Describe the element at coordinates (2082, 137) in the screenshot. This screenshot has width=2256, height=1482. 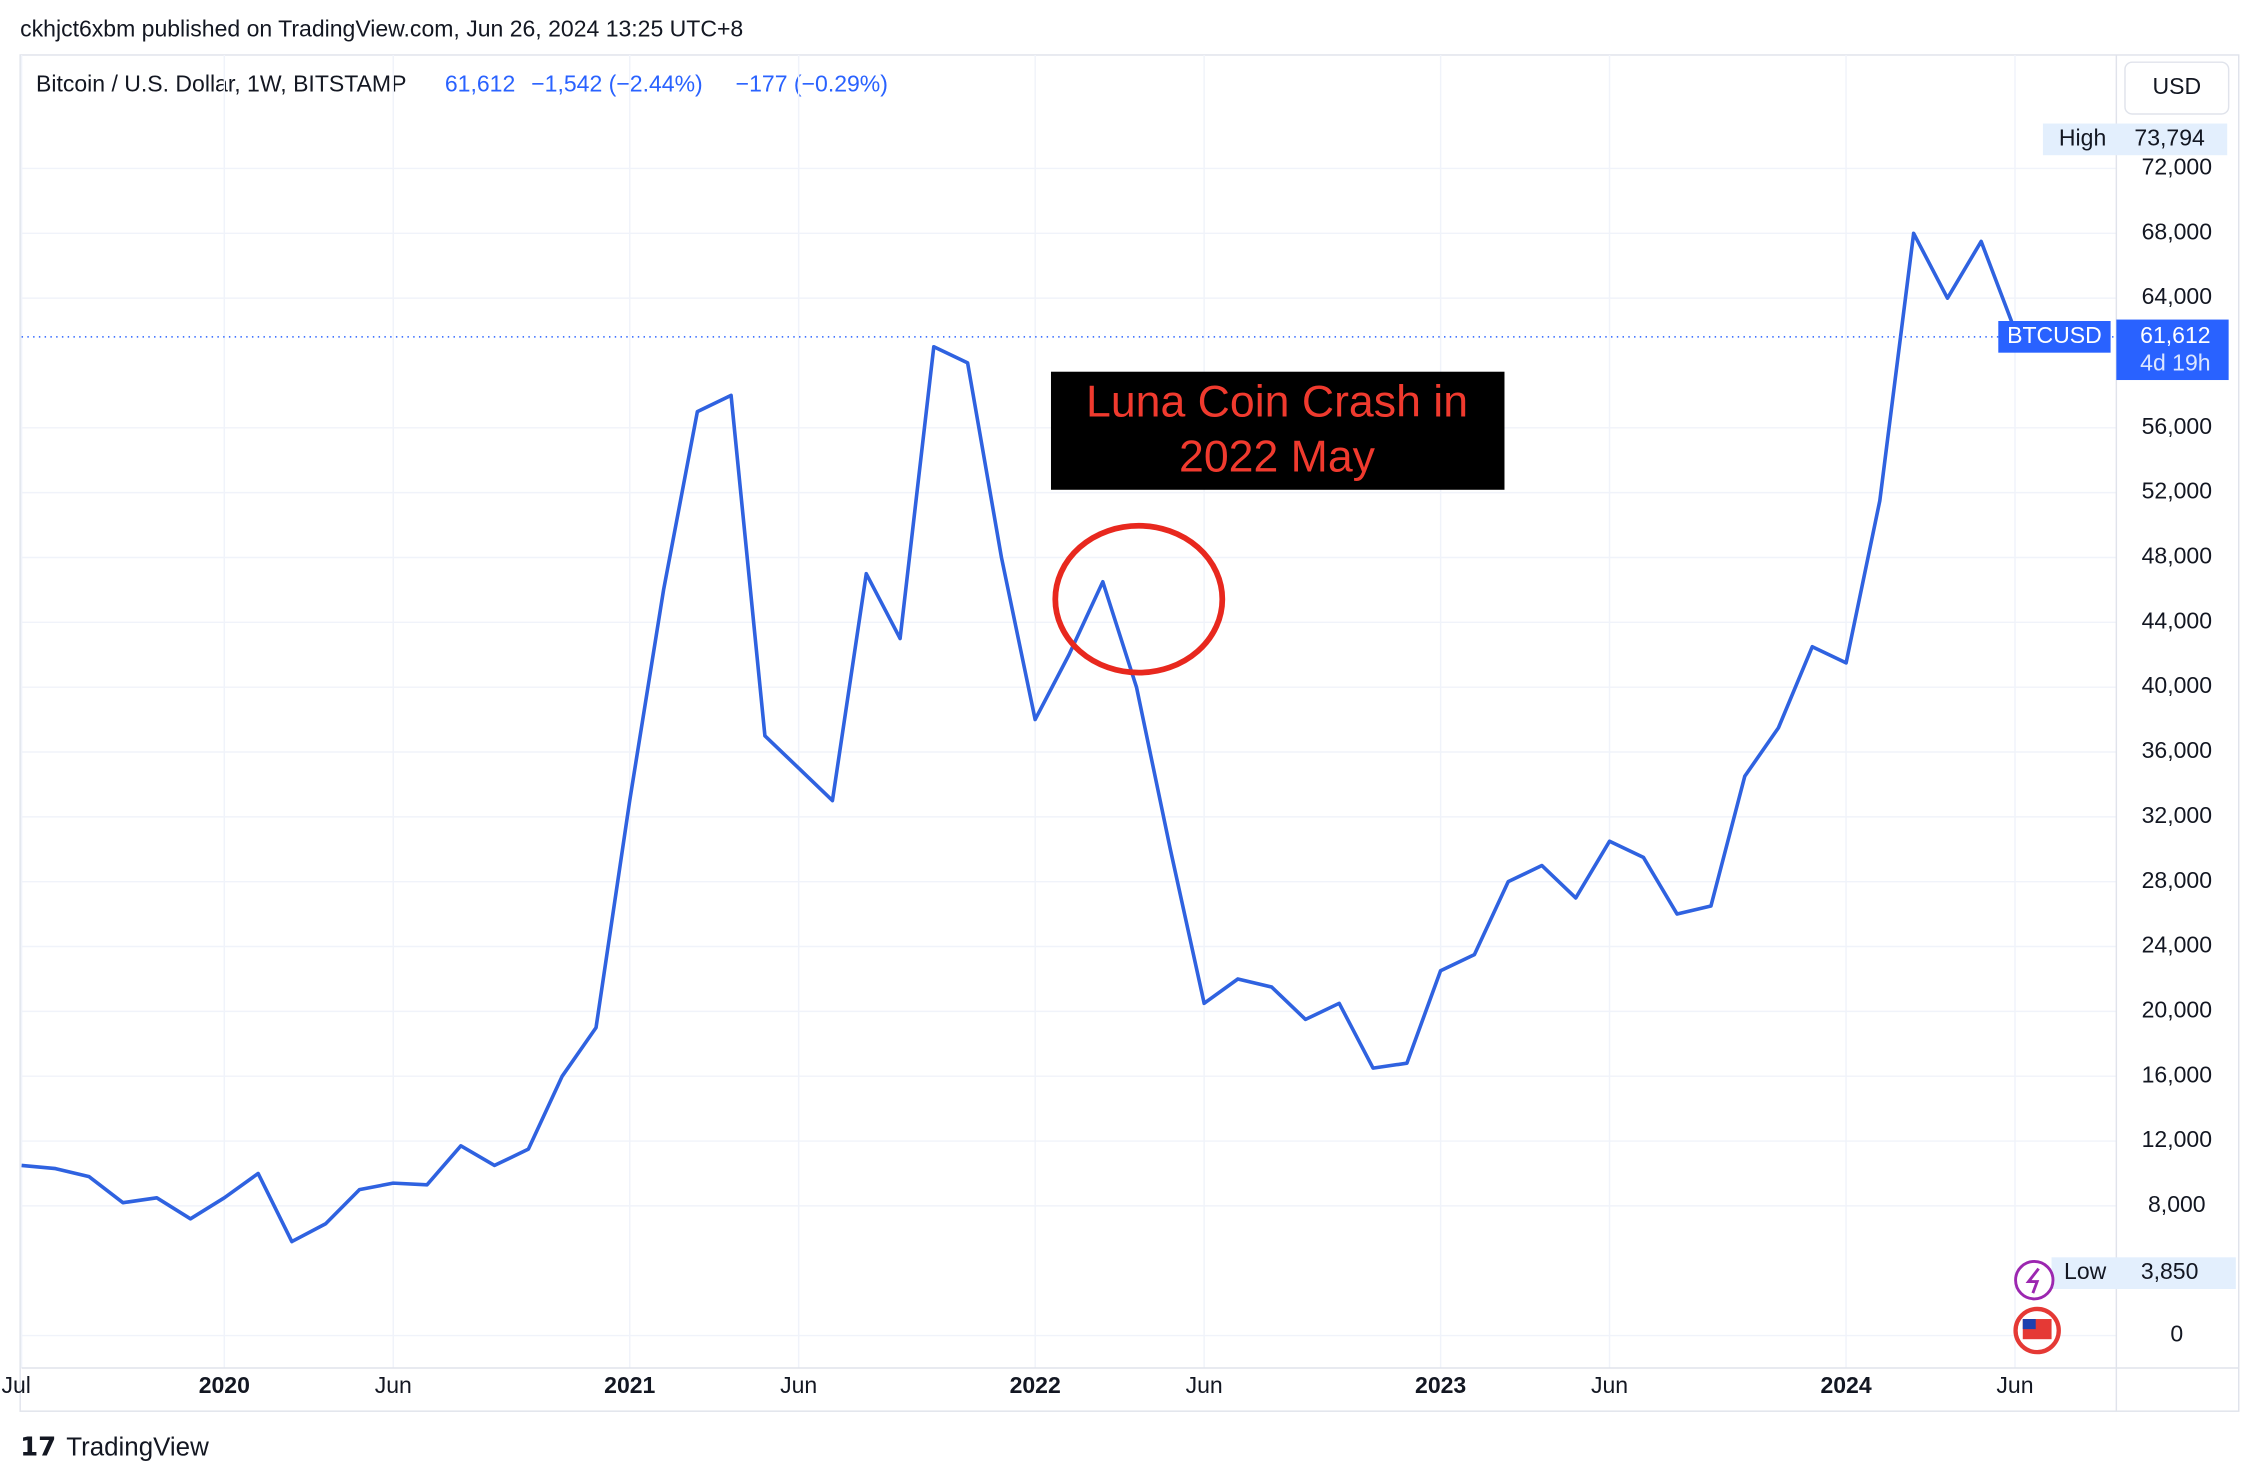
I see `high-title: High` at that location.